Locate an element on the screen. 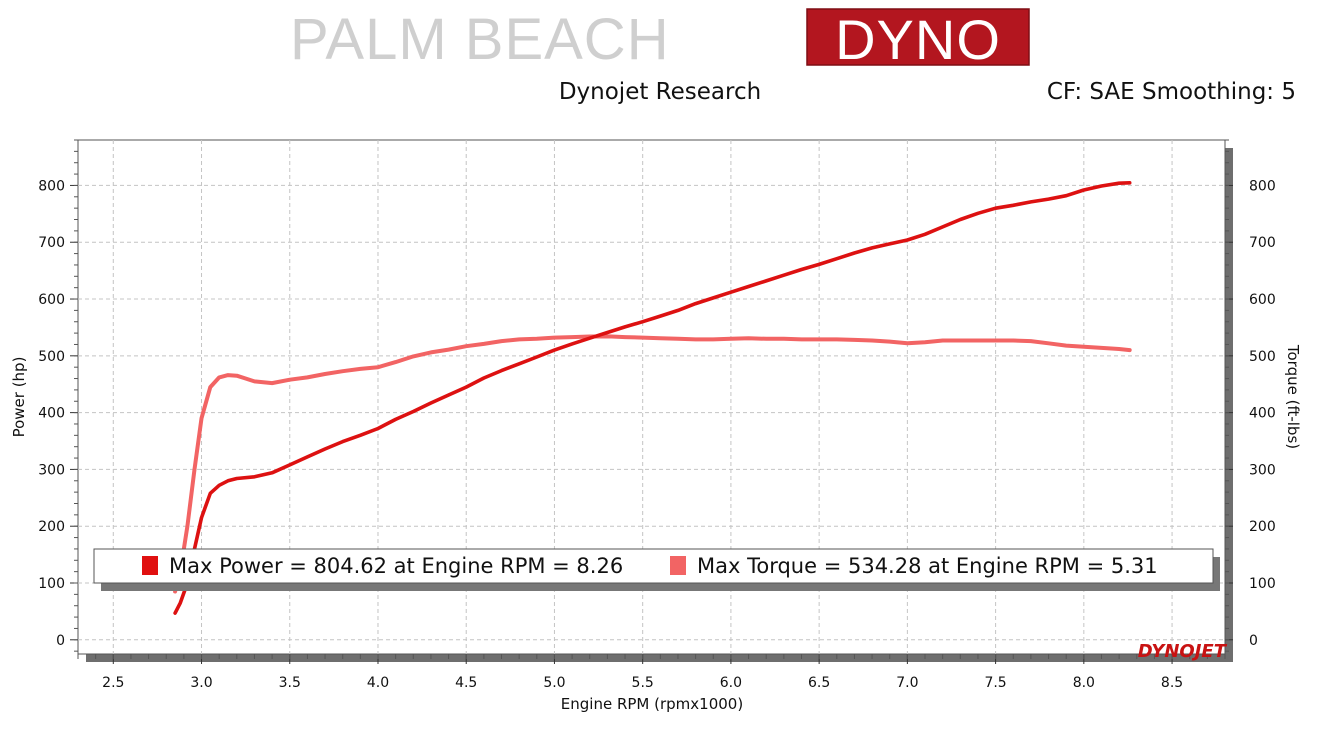 This screenshot has height=744, width=1323. x-tick-label: 7.0 is located at coordinates (907, 683).